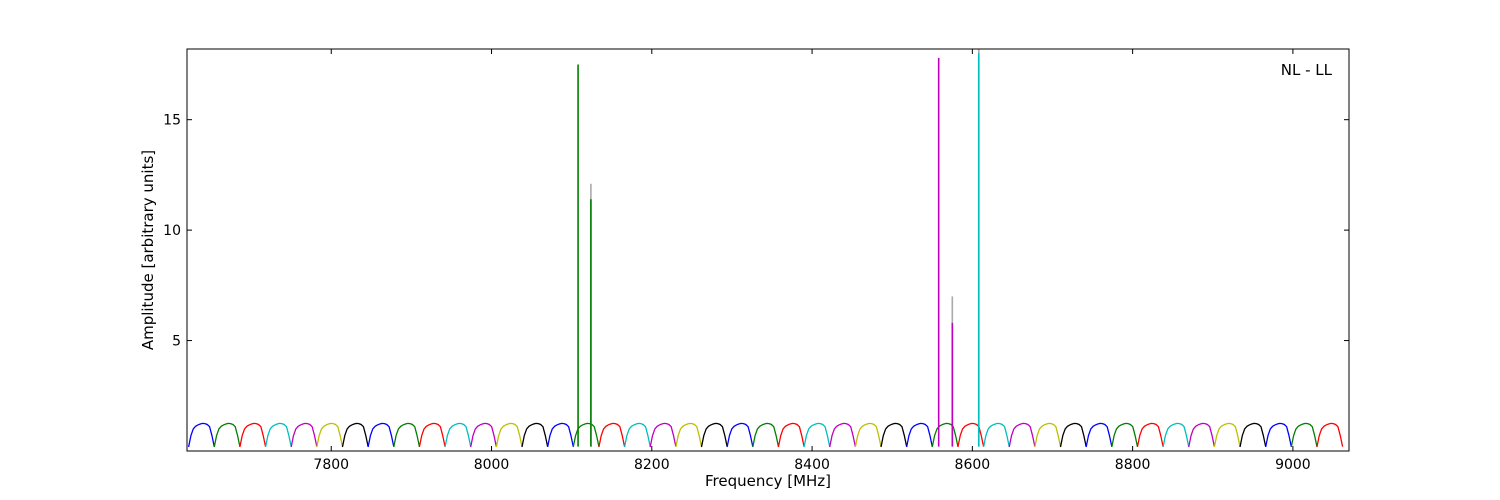  What do you see at coordinates (172, 121) in the screenshot?
I see `y-tick-label: 15` at bounding box center [172, 121].